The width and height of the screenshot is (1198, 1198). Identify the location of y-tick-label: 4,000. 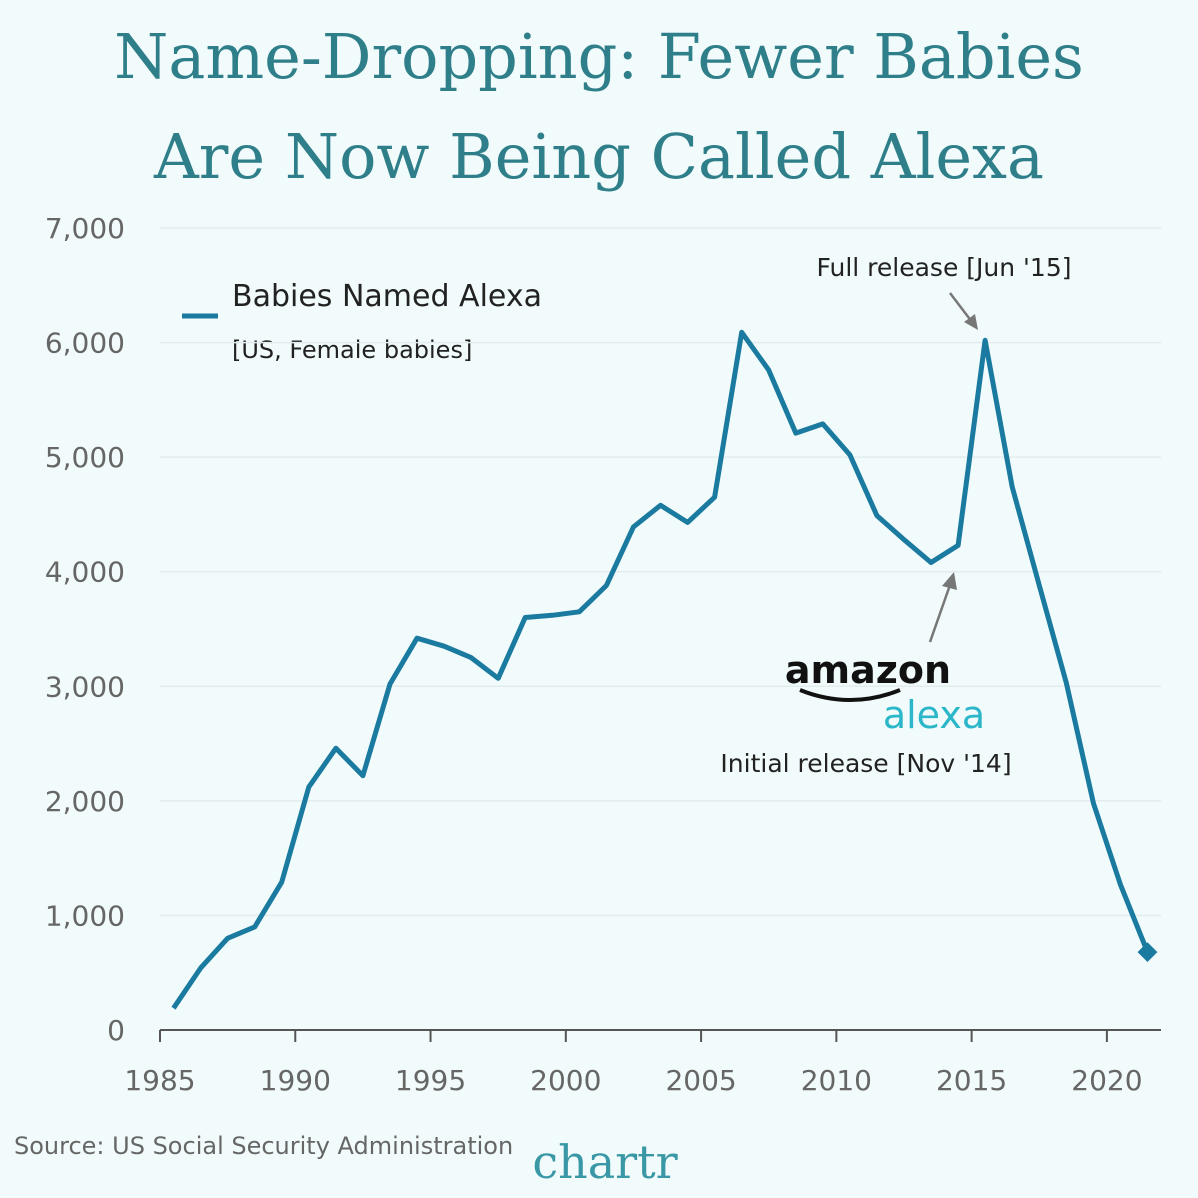
(85, 572).